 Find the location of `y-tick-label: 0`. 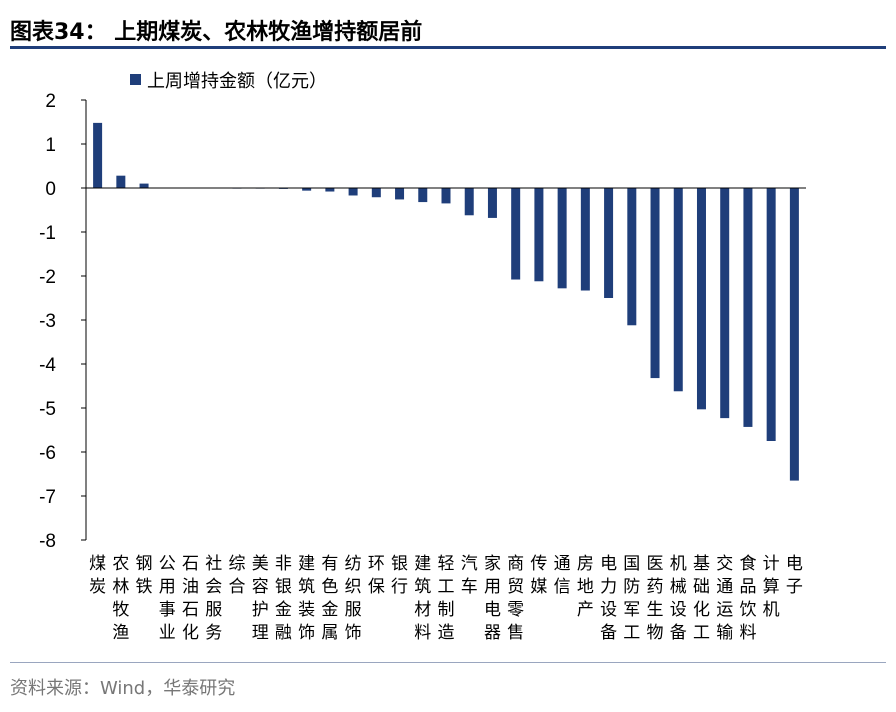

y-tick-label: 0 is located at coordinates (50, 189).